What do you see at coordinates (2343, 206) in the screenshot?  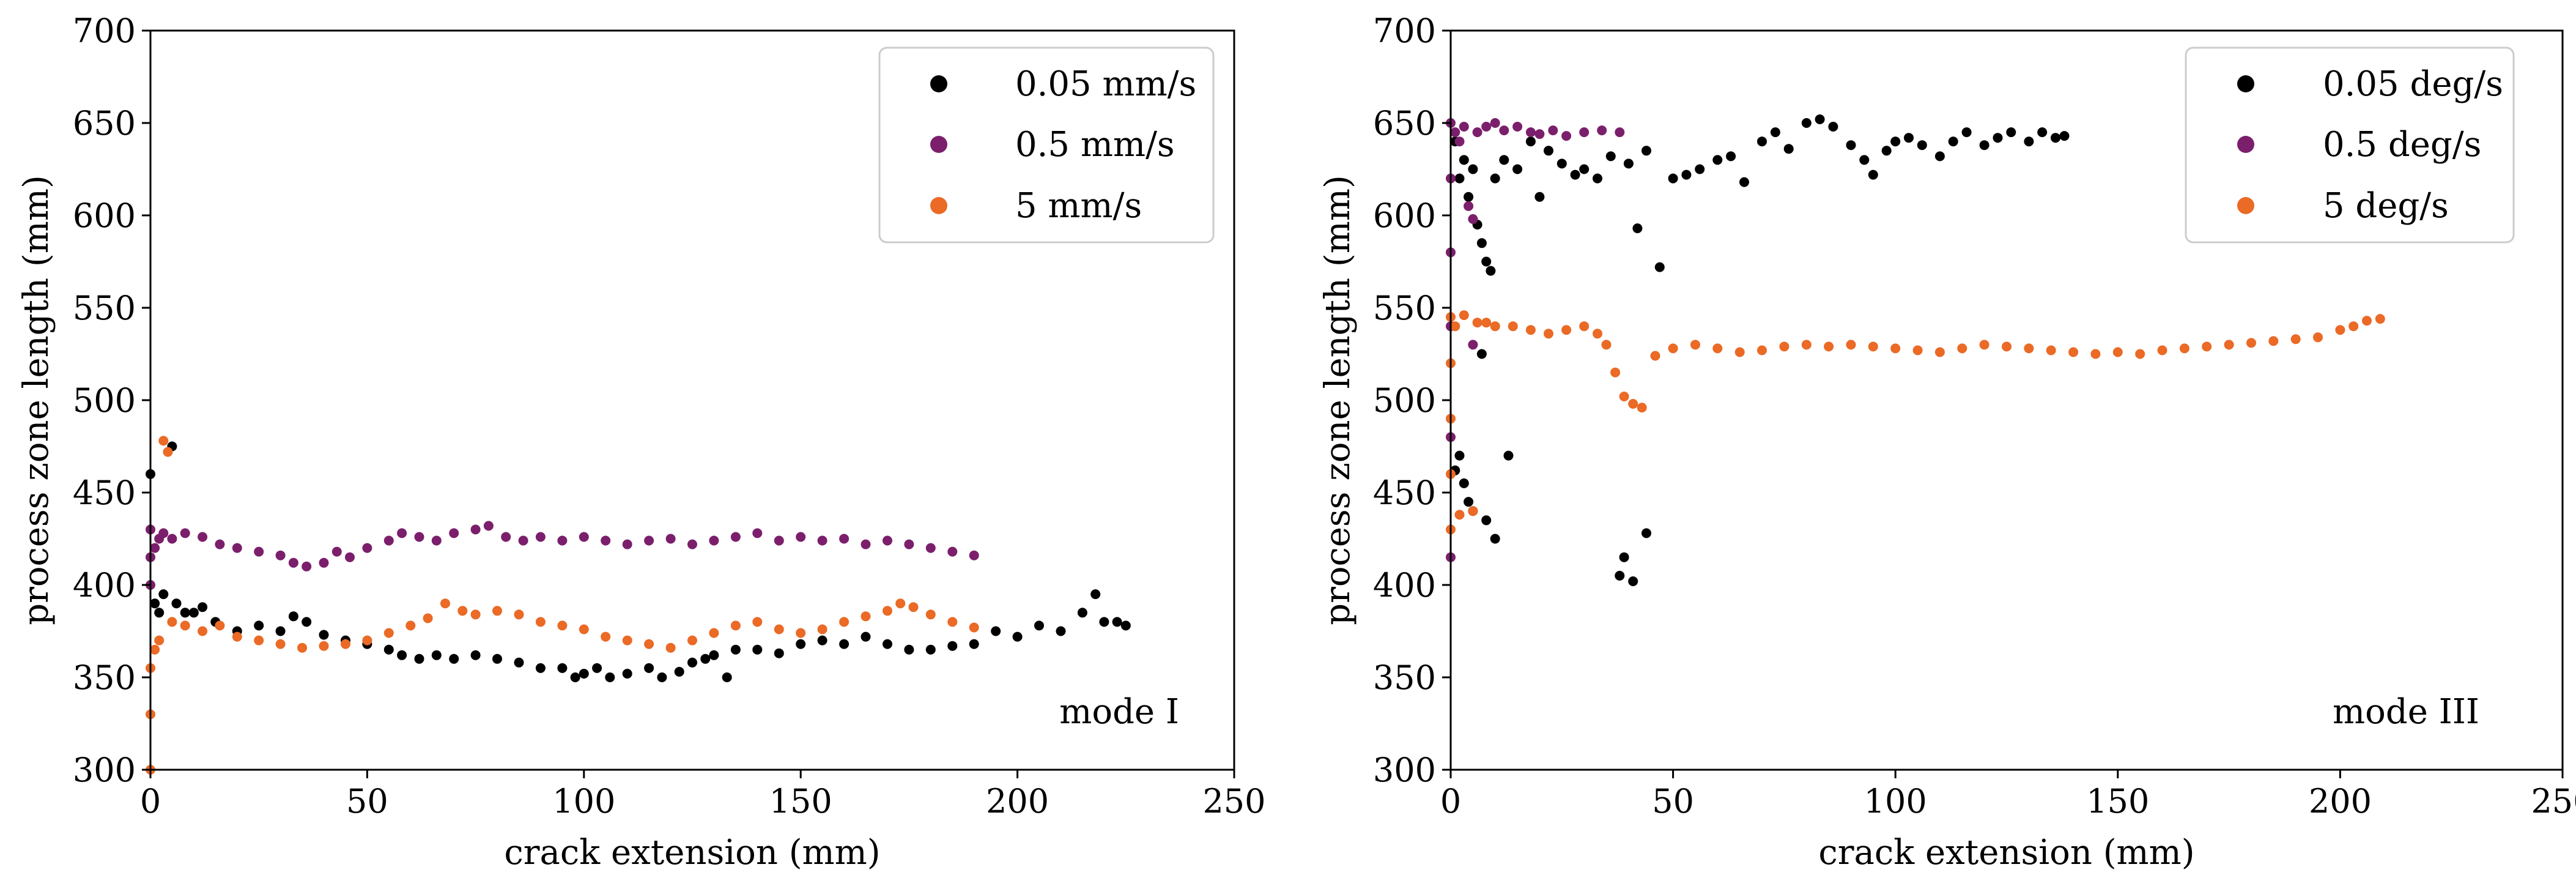 I see `legend-item-5-deg-s: 5 deg/s` at bounding box center [2343, 206].